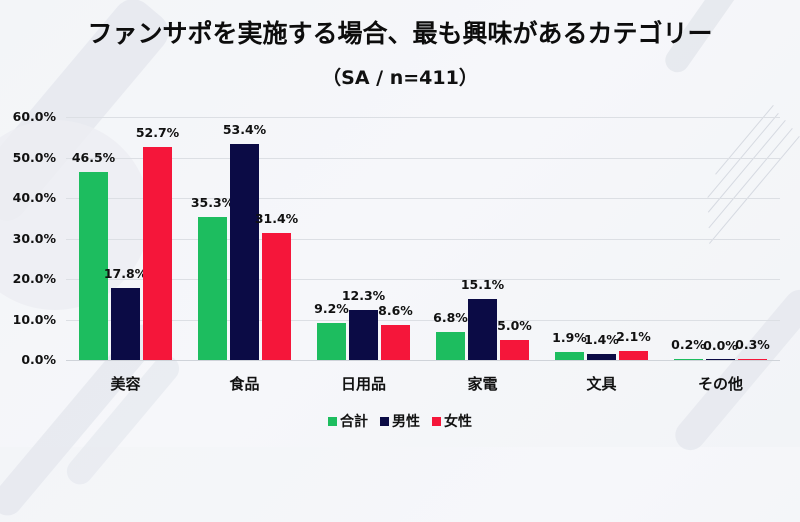  What do you see at coordinates (633, 337) in the screenshot?
I see `bar-value-label: 2.1%` at bounding box center [633, 337].